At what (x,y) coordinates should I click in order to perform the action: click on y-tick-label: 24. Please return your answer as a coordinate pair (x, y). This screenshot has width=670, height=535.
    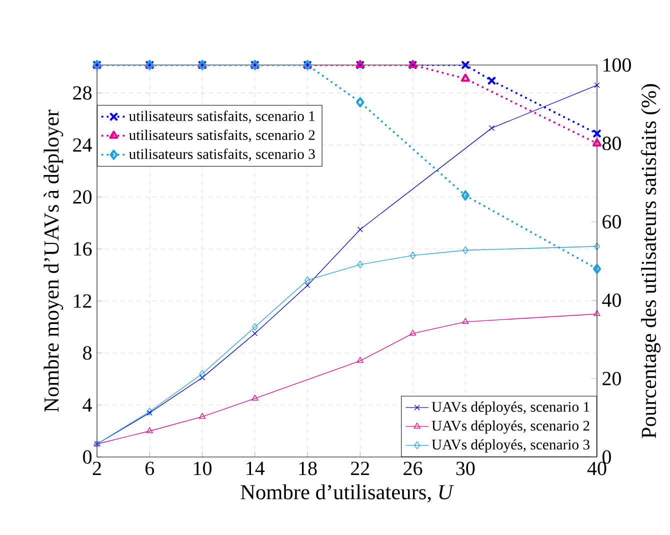
    Looking at the image, I should click on (82, 145).